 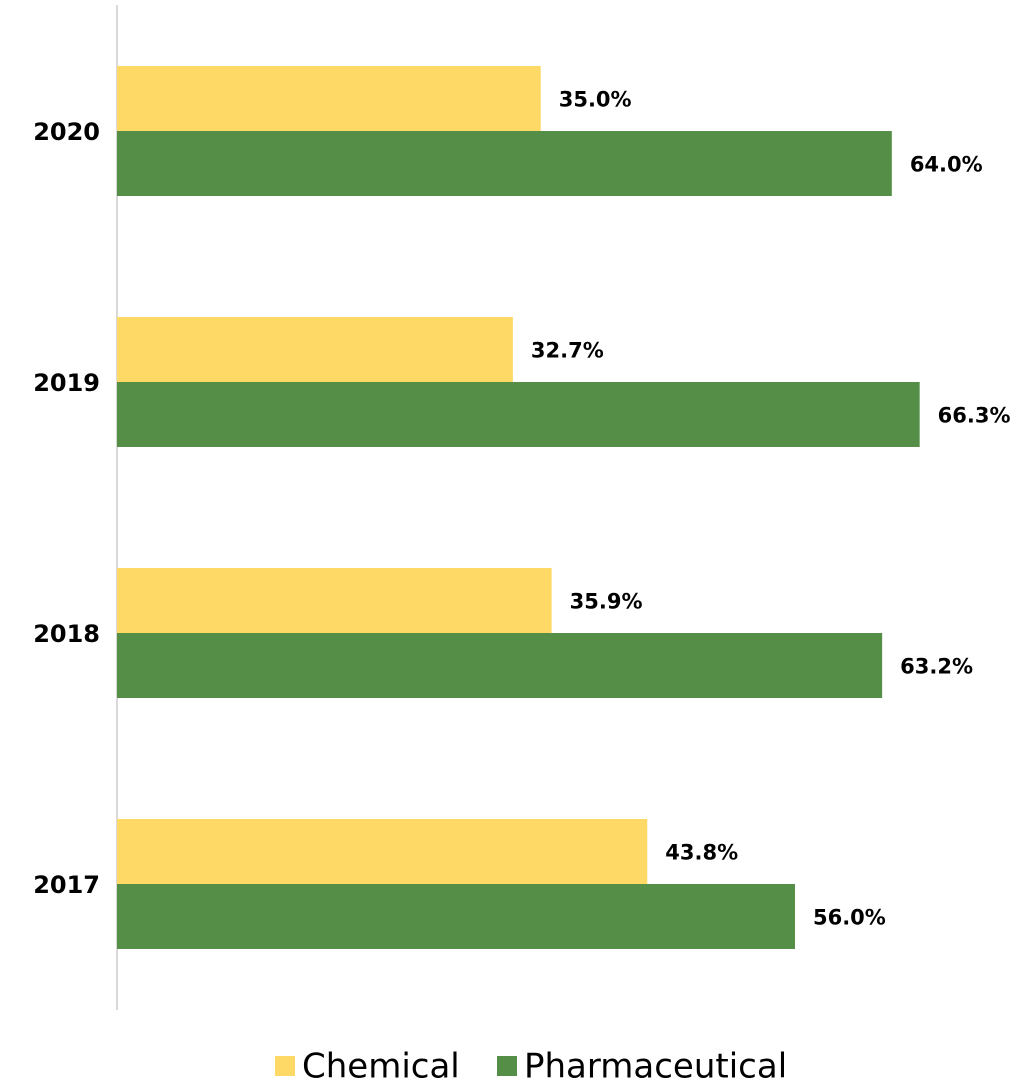 What do you see at coordinates (936, 667) in the screenshot?
I see `value-label: 63.2%` at bounding box center [936, 667].